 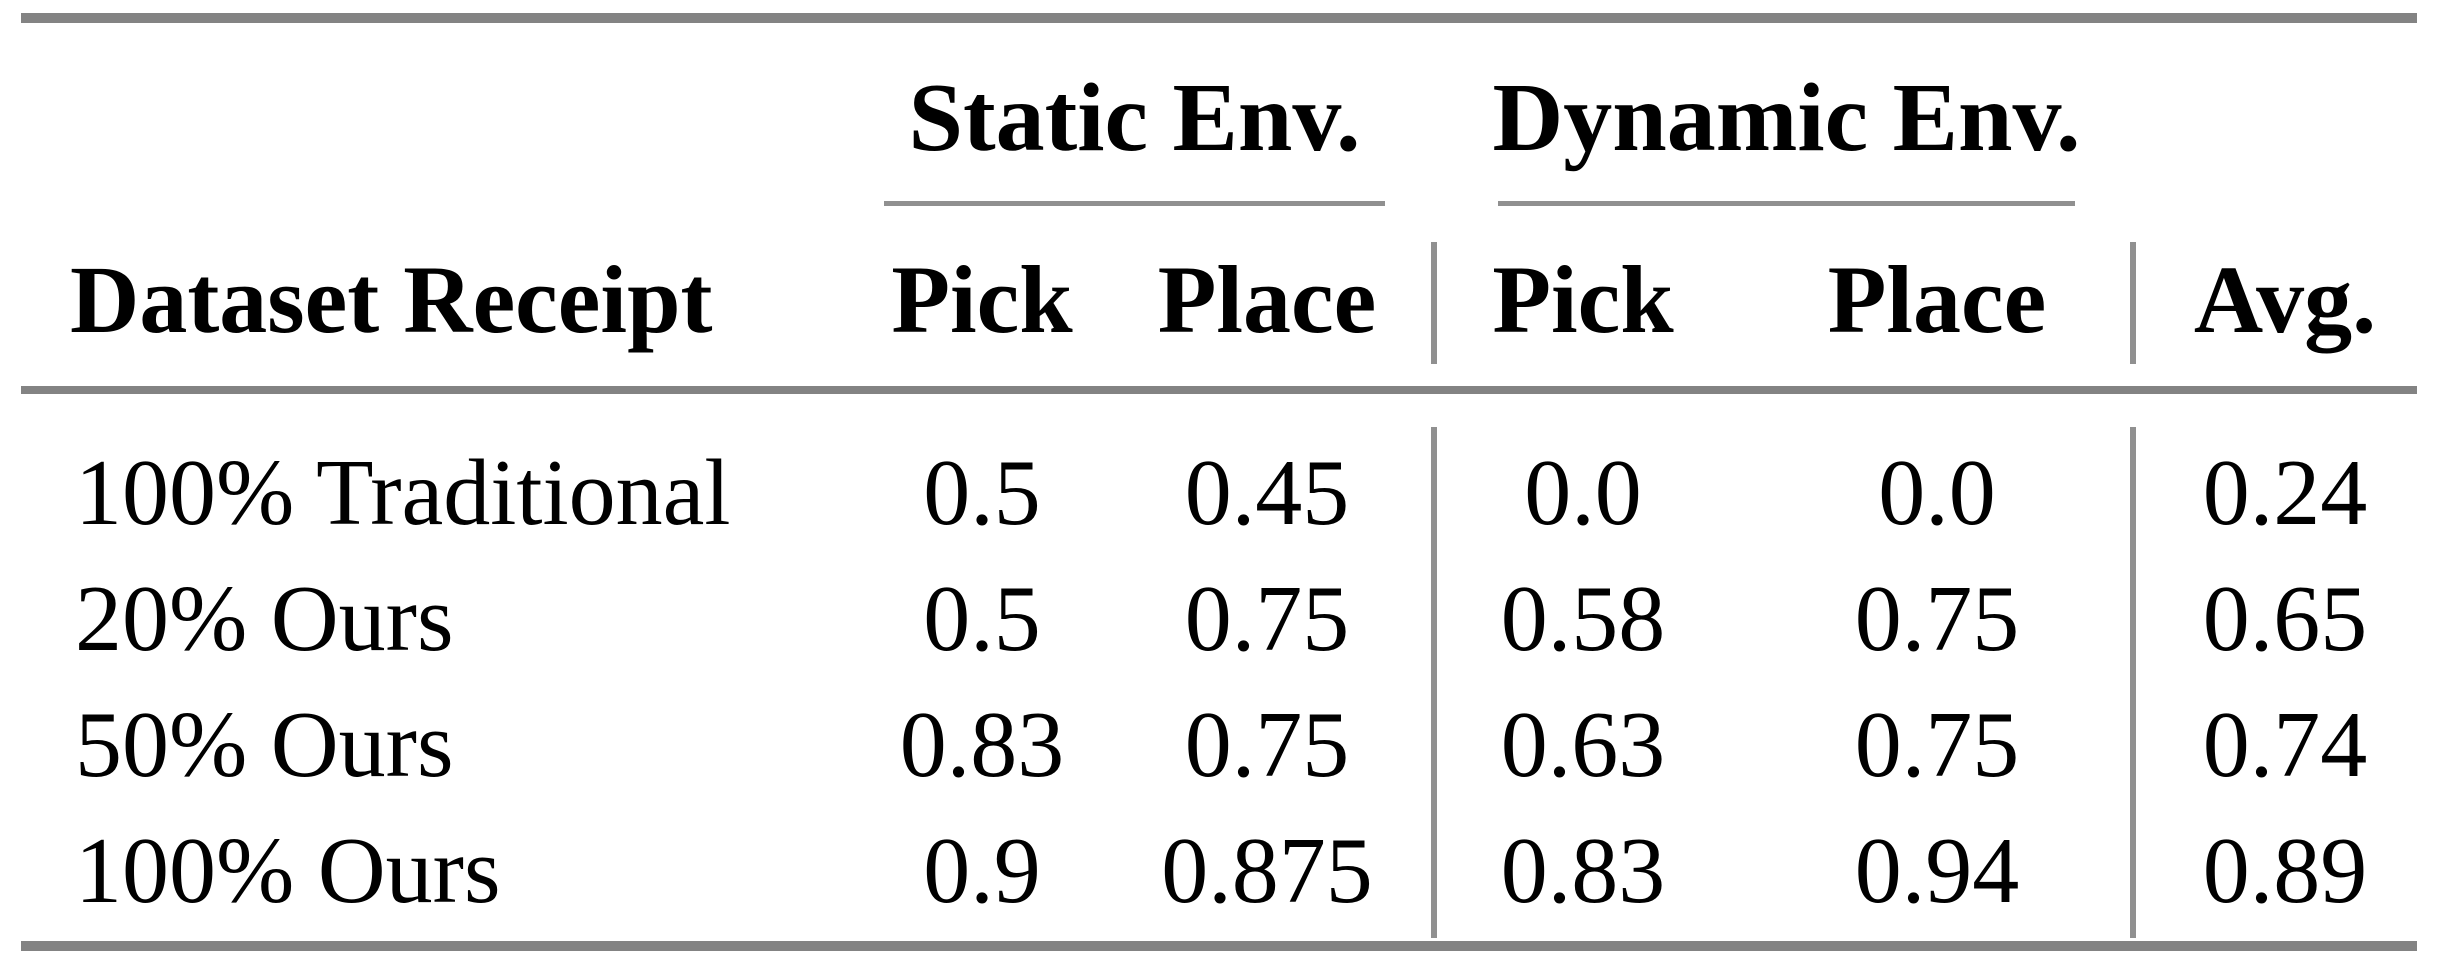 What do you see at coordinates (1267, 493) in the screenshot?
I see `cell-static-place: 0.45` at bounding box center [1267, 493].